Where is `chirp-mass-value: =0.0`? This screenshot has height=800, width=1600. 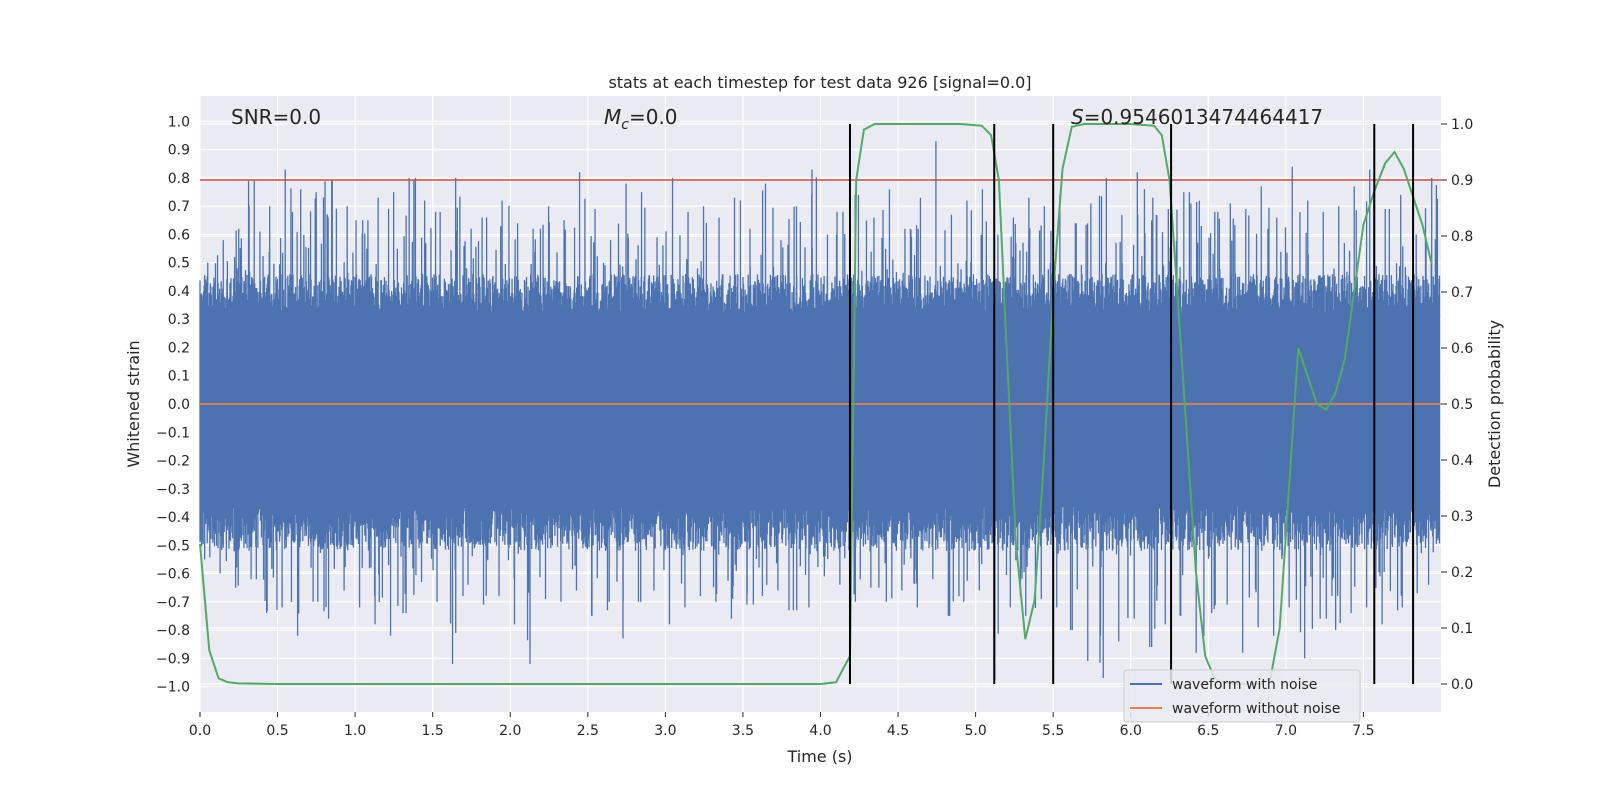 chirp-mass-value: =0.0 is located at coordinates (653, 117).